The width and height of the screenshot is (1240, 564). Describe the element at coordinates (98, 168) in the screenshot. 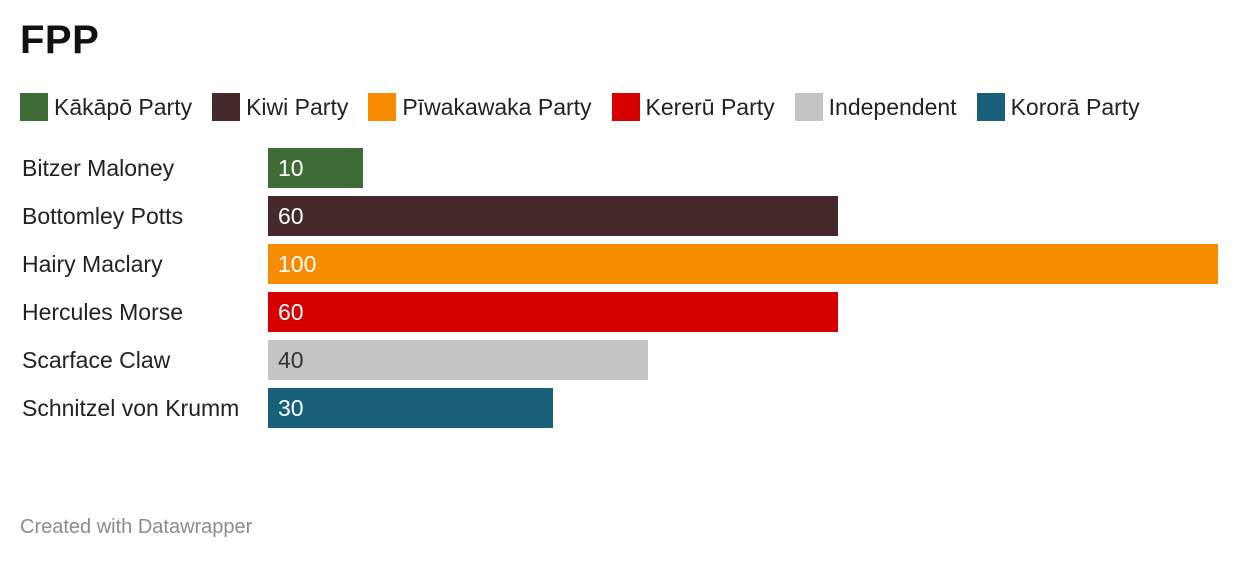

I see `category-label: Bitzer Maloney` at that location.